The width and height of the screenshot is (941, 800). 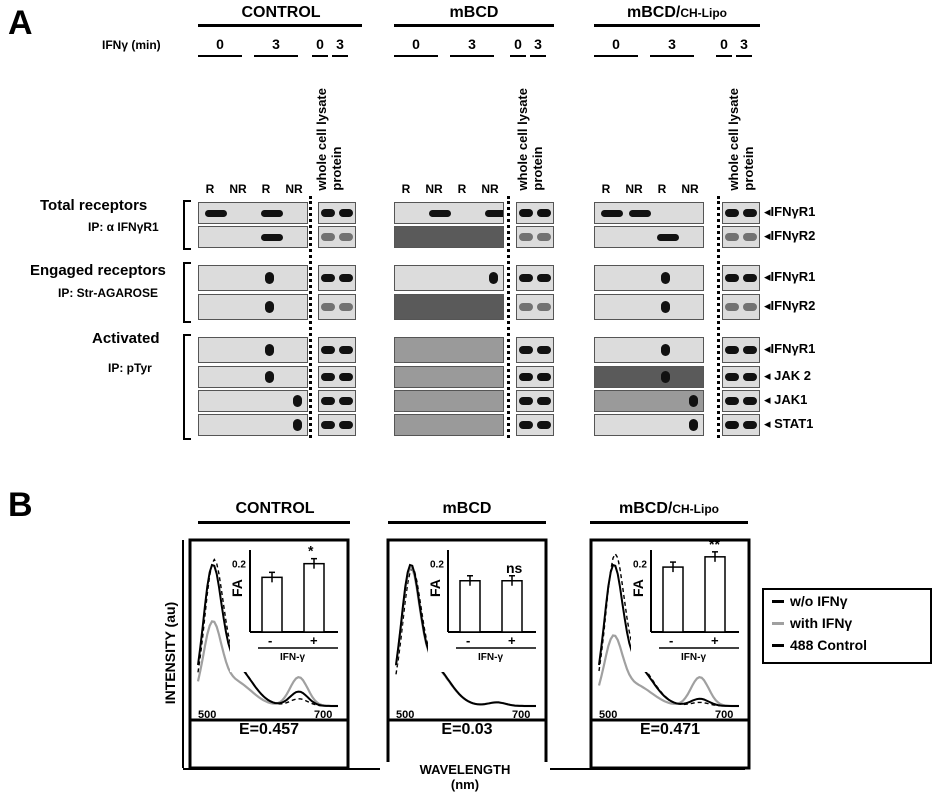 I want to click on legend-swatch-wo, so click(x=778, y=601).